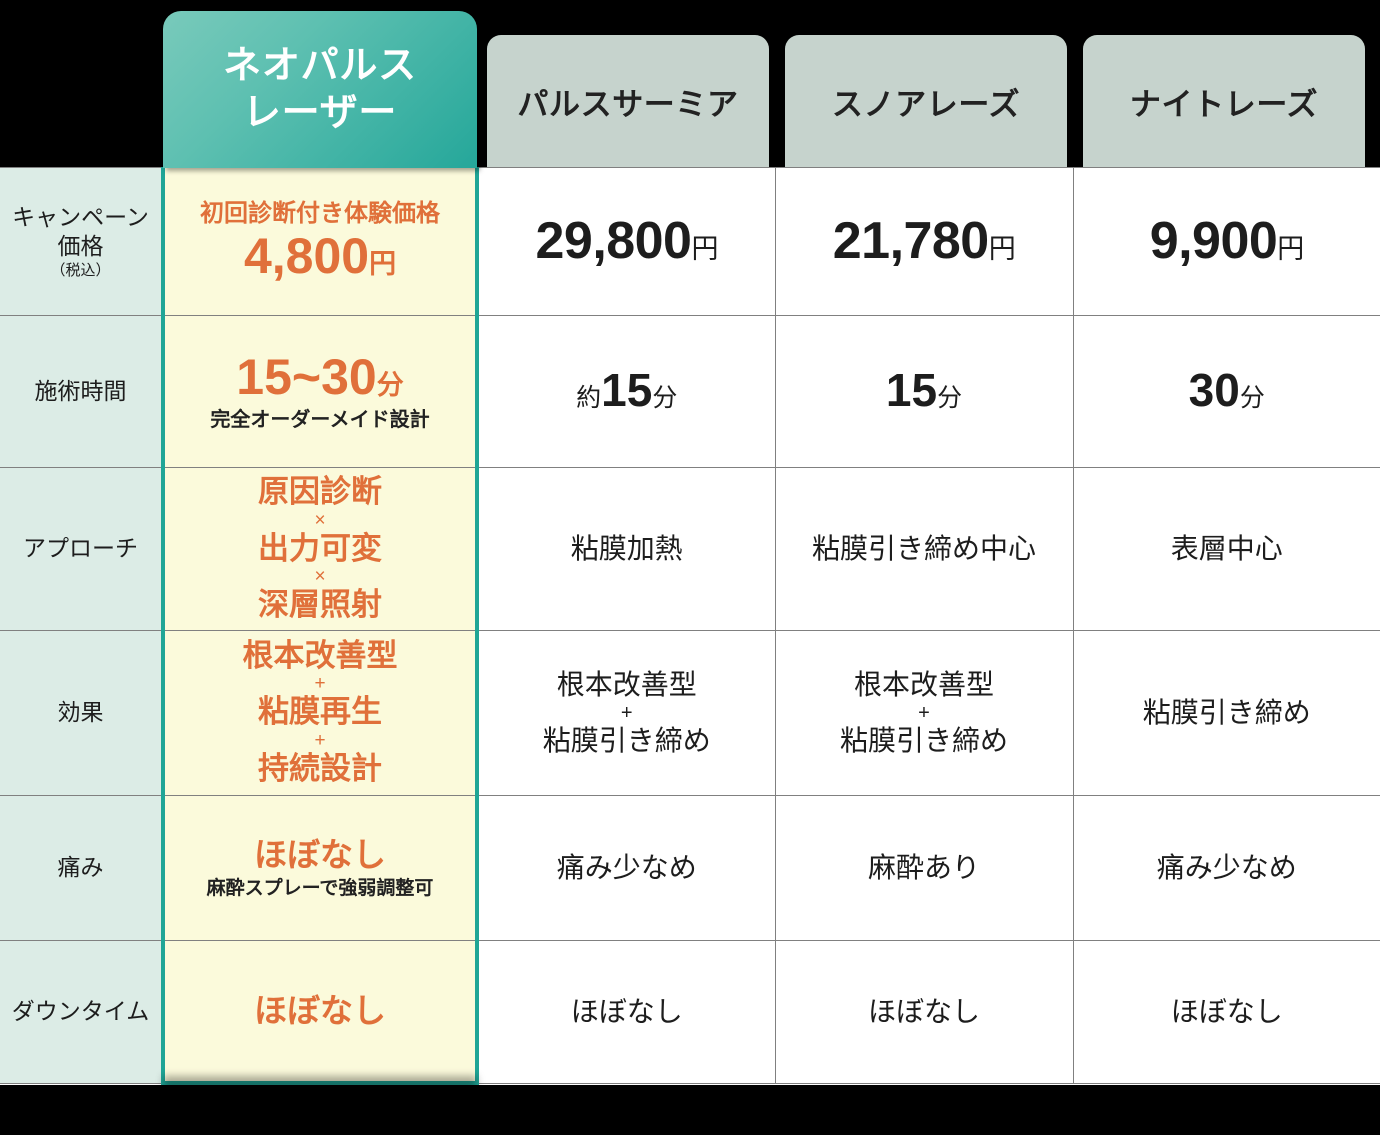 This screenshot has height=1135, width=1380. What do you see at coordinates (320, 213) in the screenshot?
I see `featured-price-caption: 初回診断付き体験価格` at bounding box center [320, 213].